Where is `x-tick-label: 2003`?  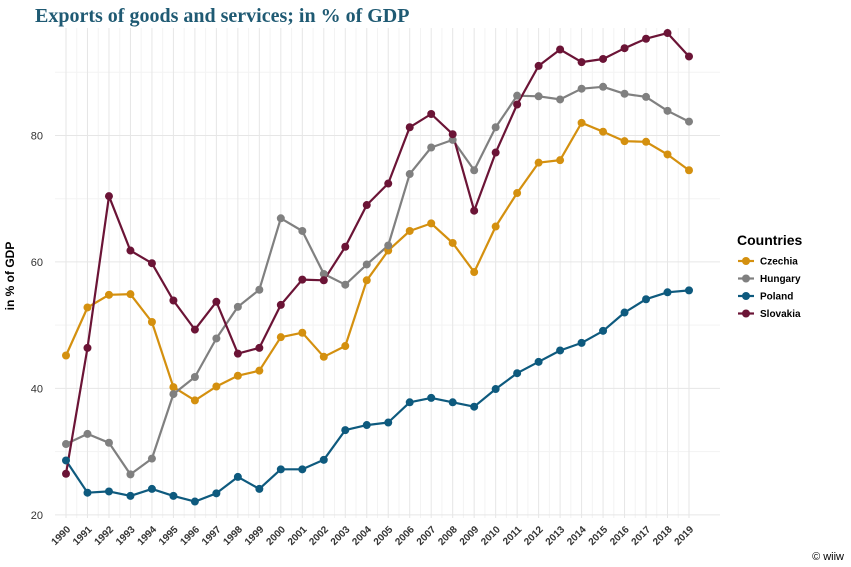
x-tick-label: 2003 is located at coordinates (341, 536).